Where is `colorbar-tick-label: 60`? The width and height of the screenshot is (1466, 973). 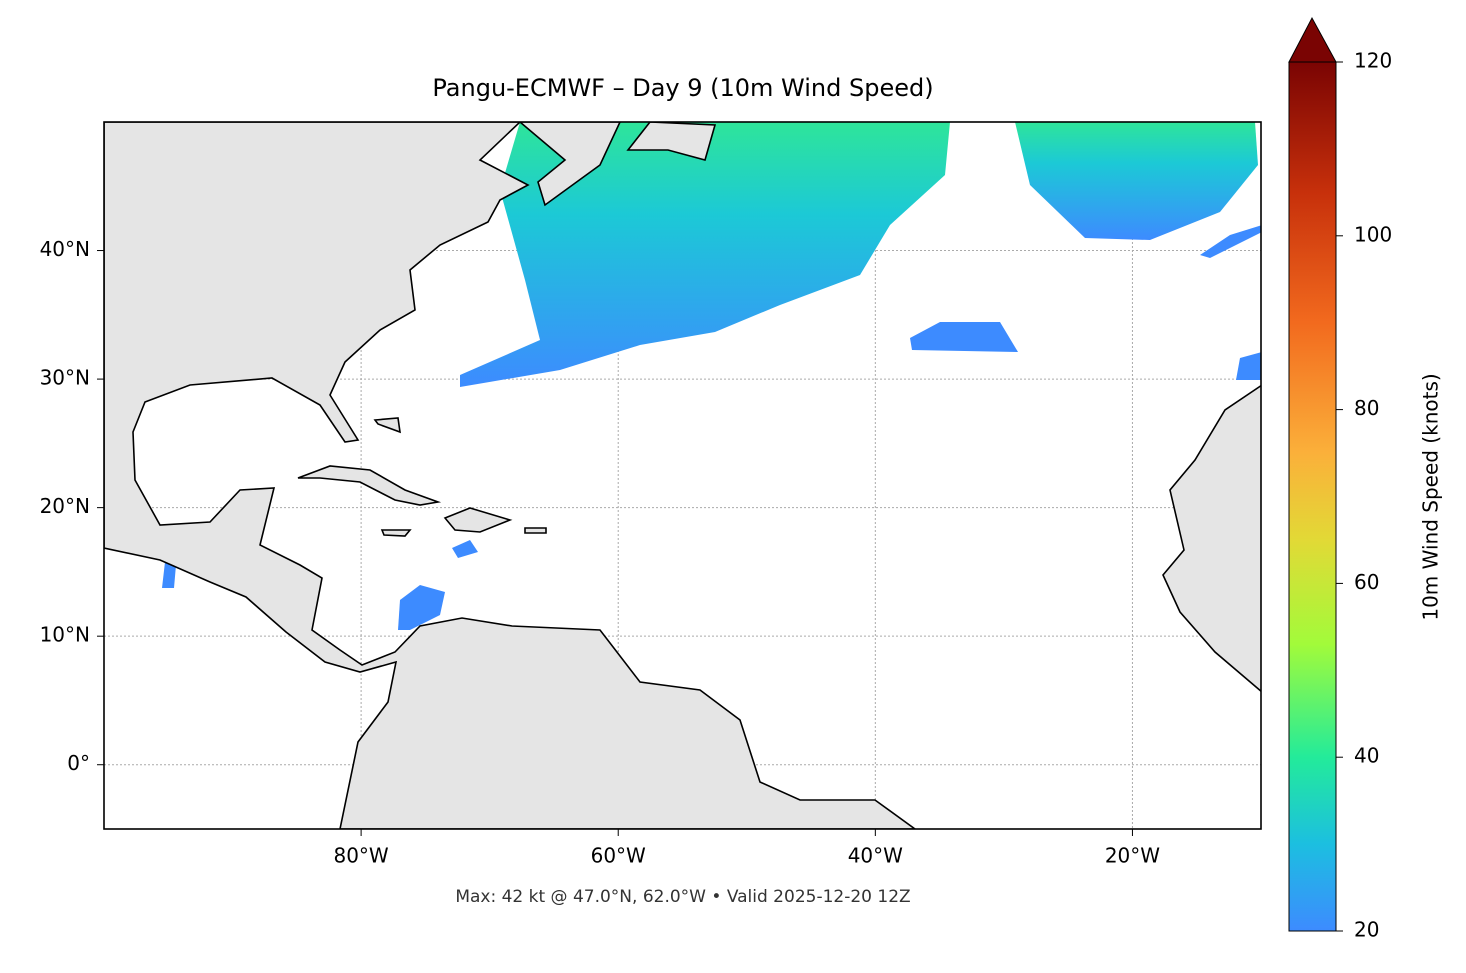 colorbar-tick-label: 60 is located at coordinates (1366, 582).